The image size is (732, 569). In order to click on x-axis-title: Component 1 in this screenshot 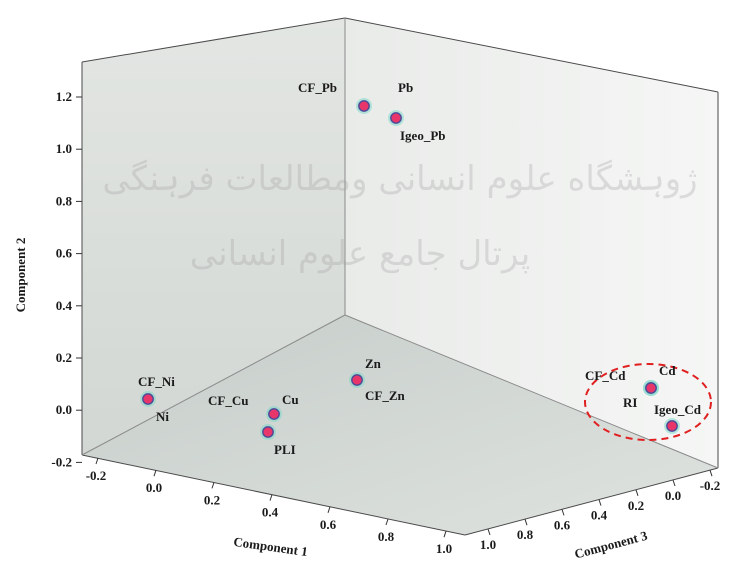, I will do `click(271, 546)`.